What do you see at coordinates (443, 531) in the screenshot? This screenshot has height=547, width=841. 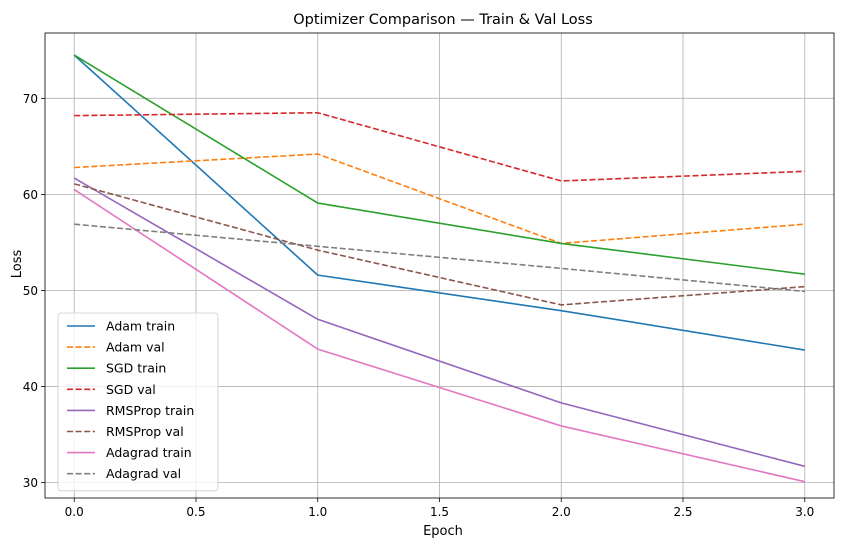 I see `x-axis-label: Epoch` at bounding box center [443, 531].